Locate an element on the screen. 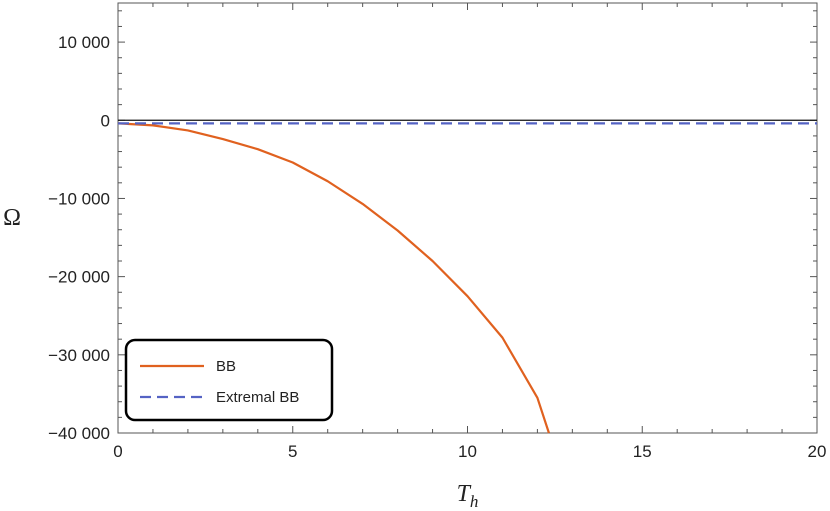 The image size is (830, 511). legend-label: BB is located at coordinates (226, 366).